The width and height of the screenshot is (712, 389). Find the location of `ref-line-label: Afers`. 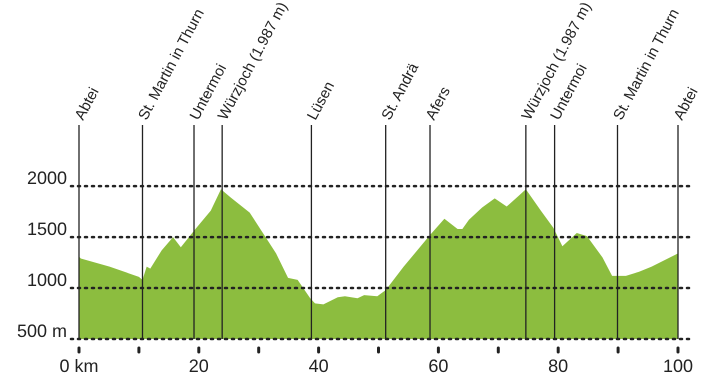

ref-line-label: Afers is located at coordinates (438, 103).